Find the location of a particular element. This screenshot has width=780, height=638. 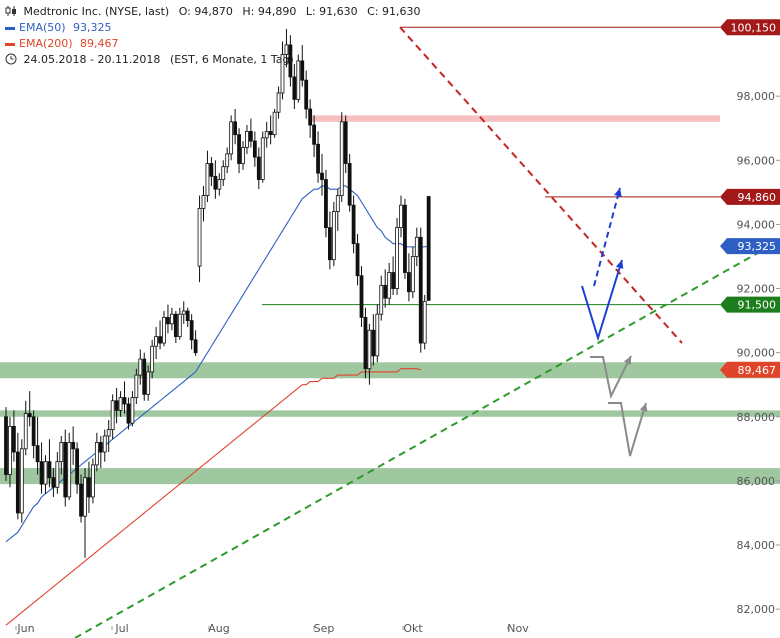

x-tick-label-1: Jul is located at coordinates (121, 628).